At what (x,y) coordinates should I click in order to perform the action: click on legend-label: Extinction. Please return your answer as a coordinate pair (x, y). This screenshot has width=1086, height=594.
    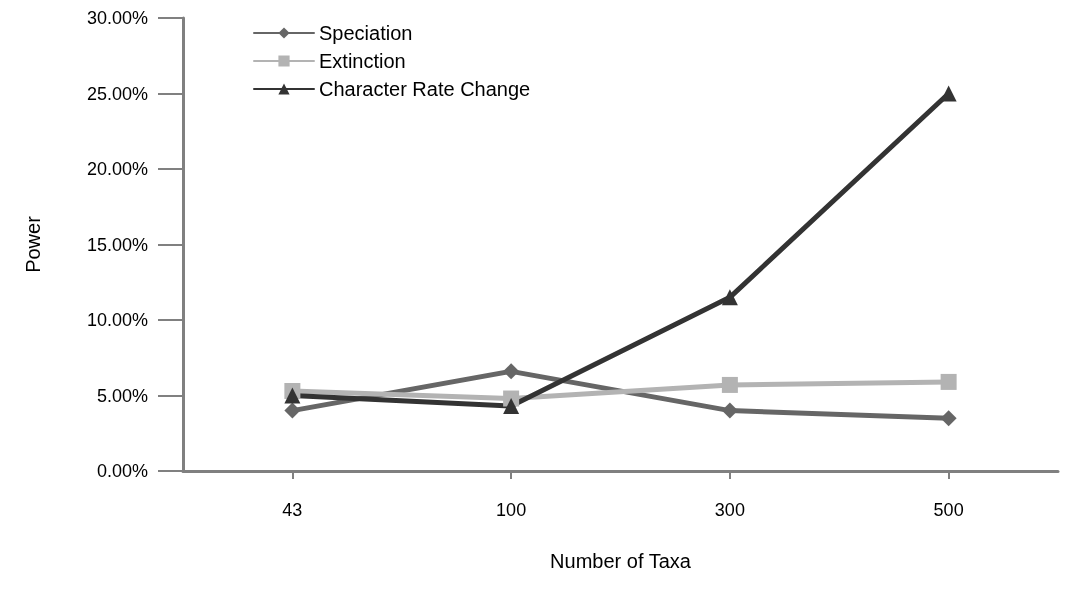
    Looking at the image, I should click on (362, 61).